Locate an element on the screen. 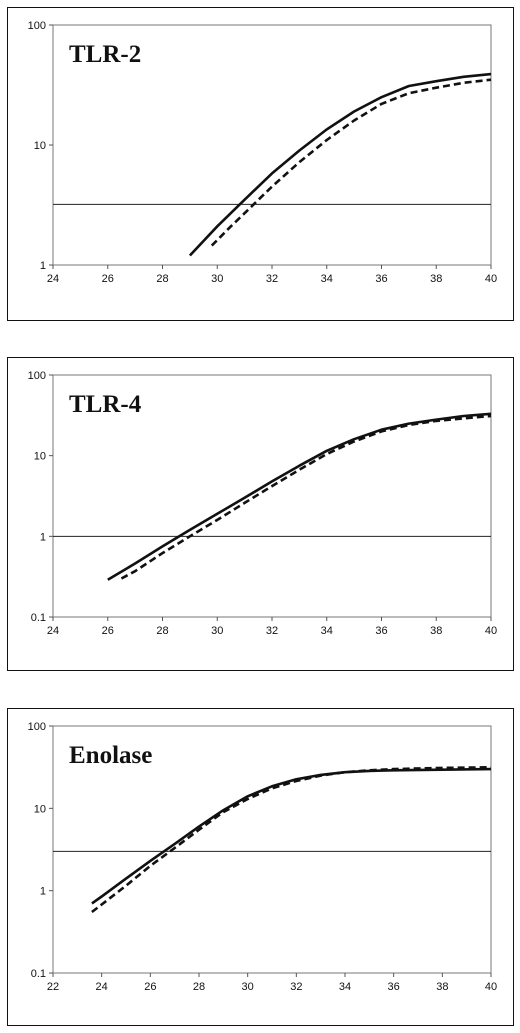  tlr2-x-tick-label: 36 is located at coordinates (381, 279).